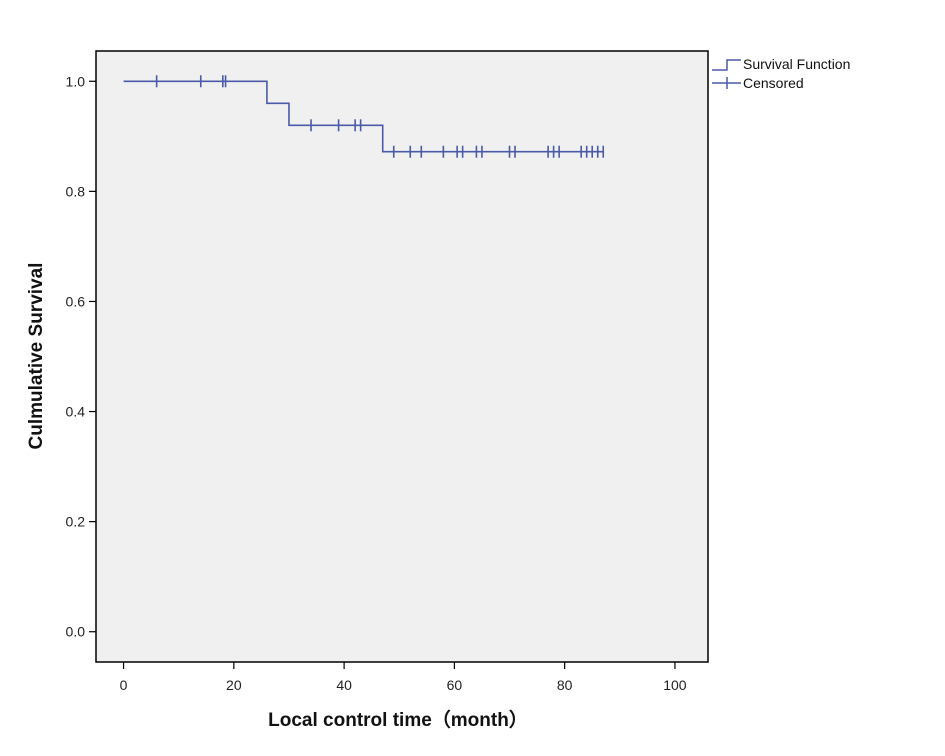  I want to click on legend-survival-swatch, so click(726, 65).